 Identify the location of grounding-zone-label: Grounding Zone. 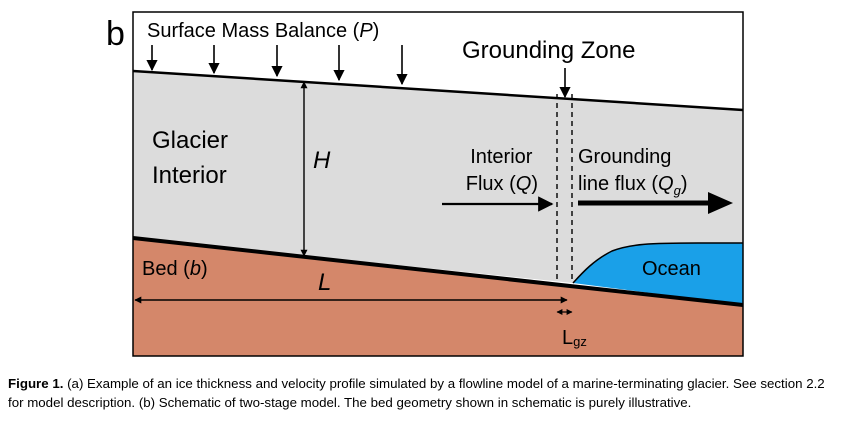
(548, 50).